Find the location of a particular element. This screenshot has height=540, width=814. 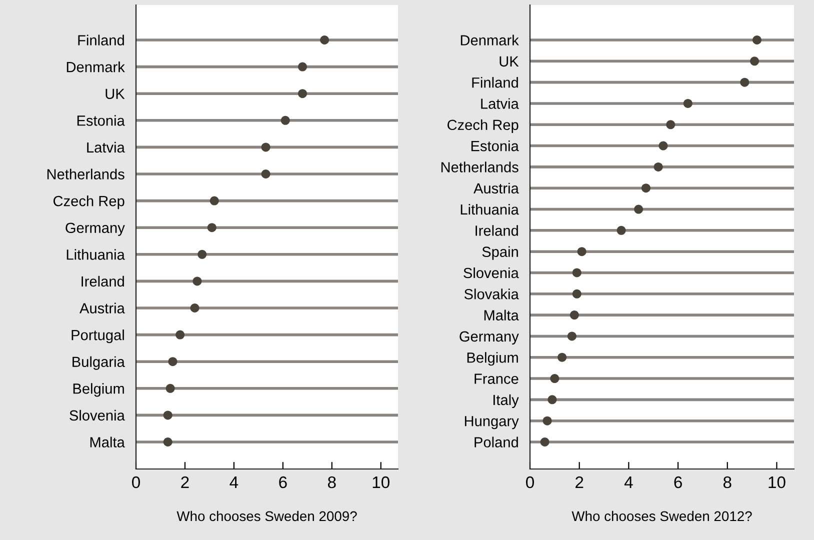

y-tick-label: Bulgaria is located at coordinates (98, 363).